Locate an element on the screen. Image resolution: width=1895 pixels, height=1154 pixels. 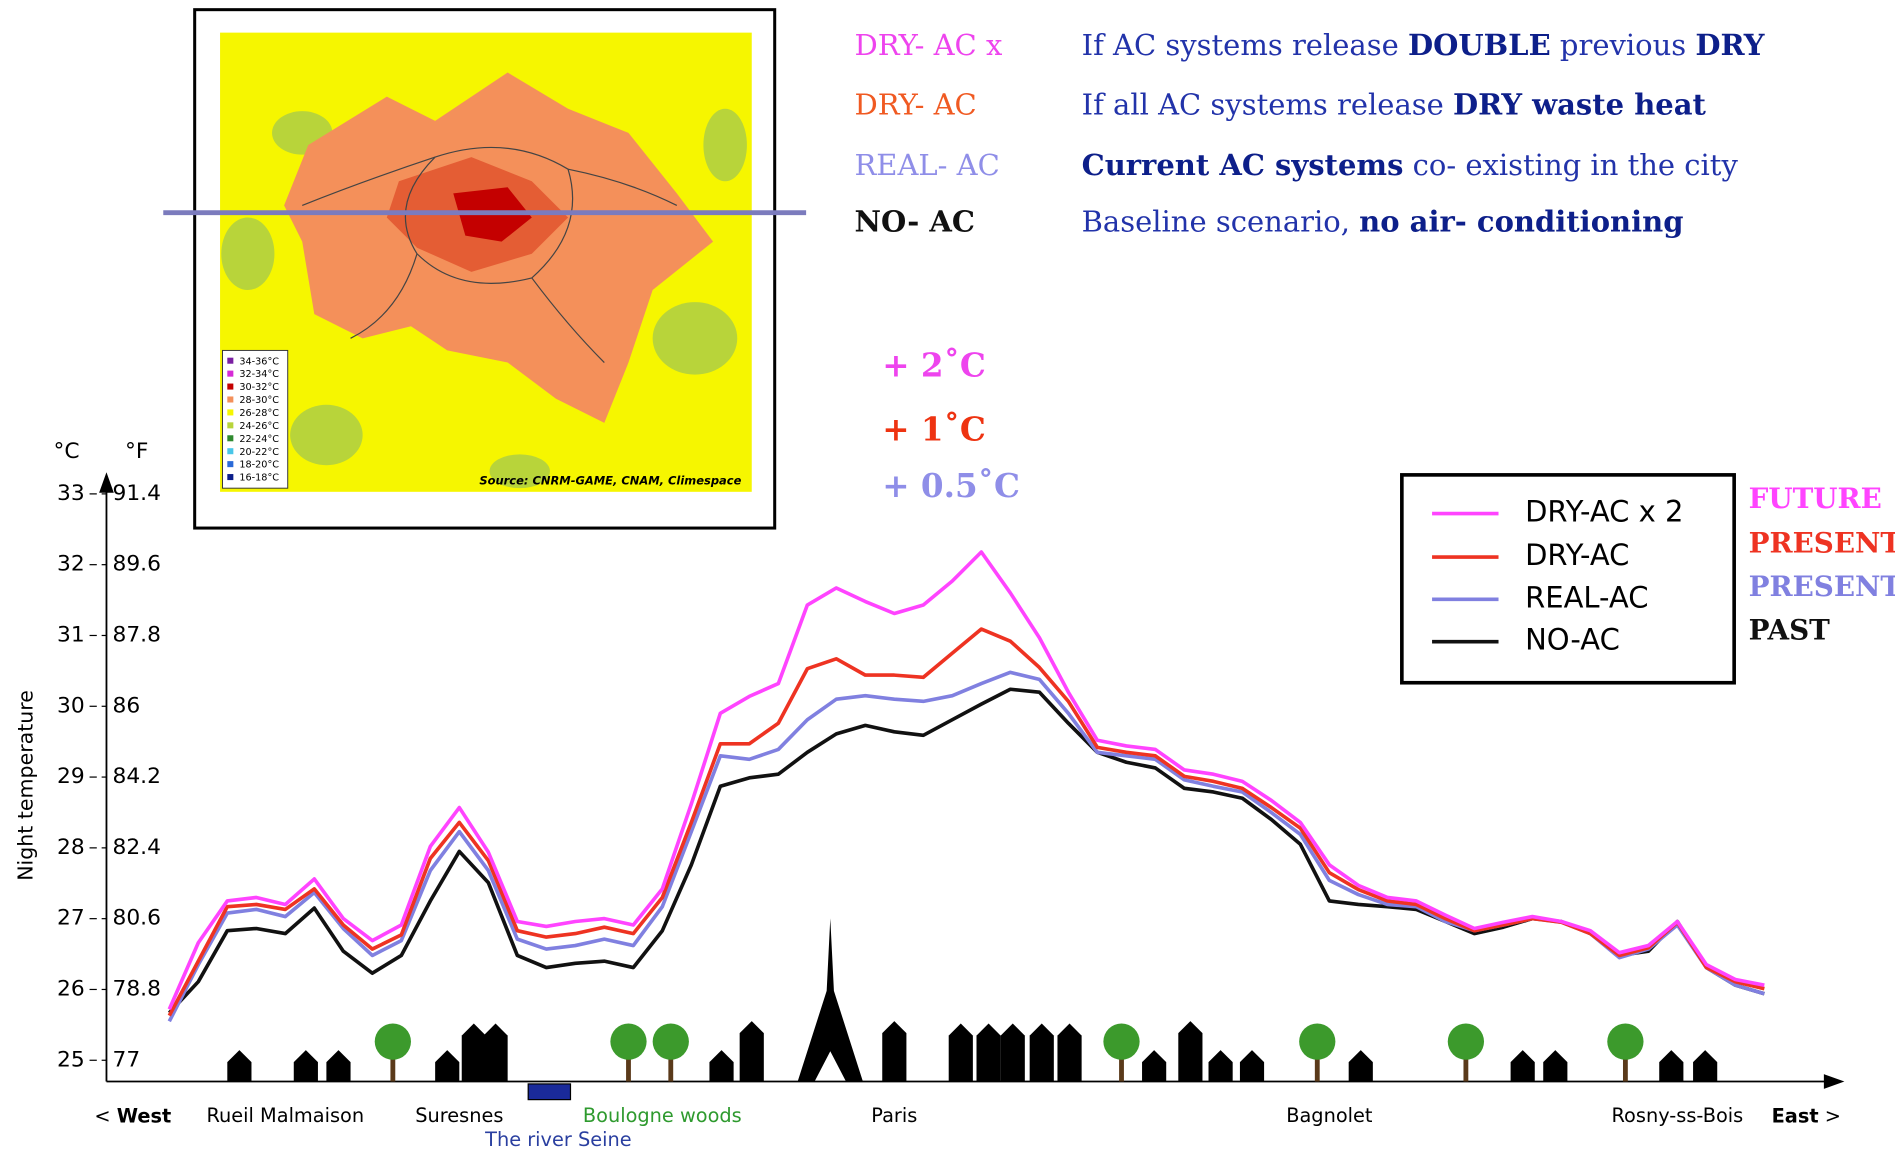
legend-box is located at coordinates (1568, 579).